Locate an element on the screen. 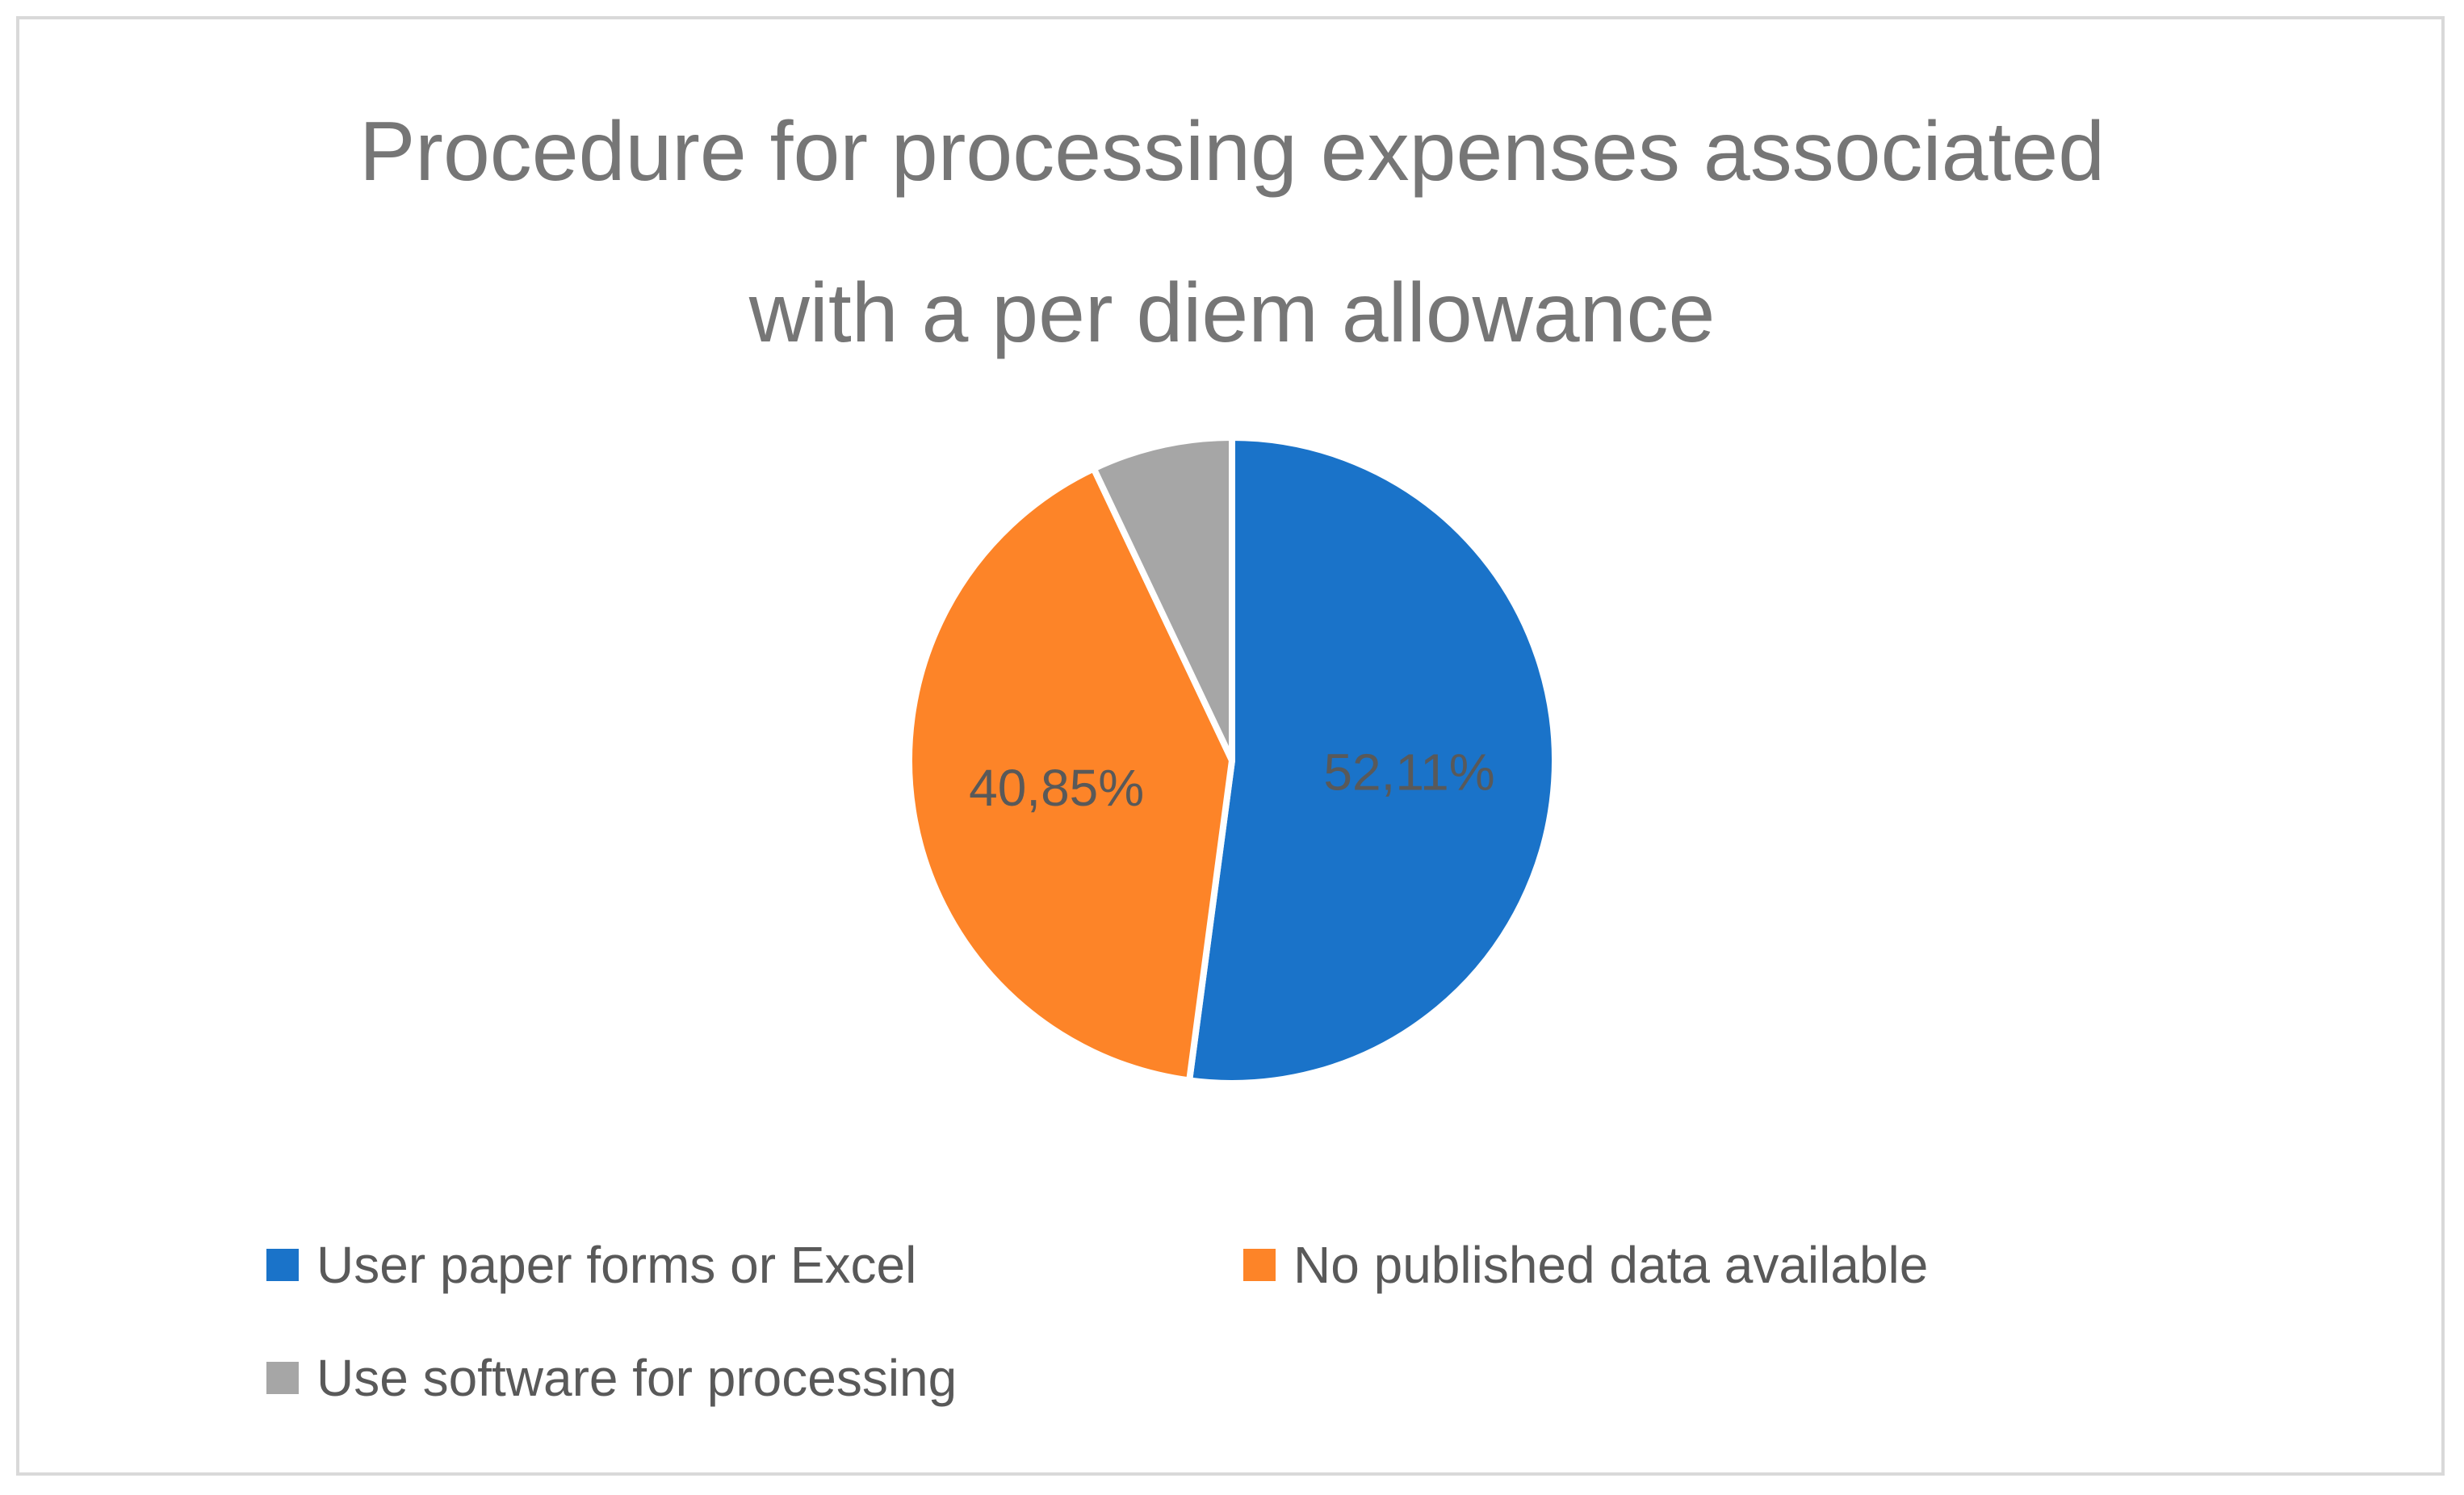 Image resolution: width=2464 pixels, height=1495 pixels. legend-swatch-software is located at coordinates (282, 1378).